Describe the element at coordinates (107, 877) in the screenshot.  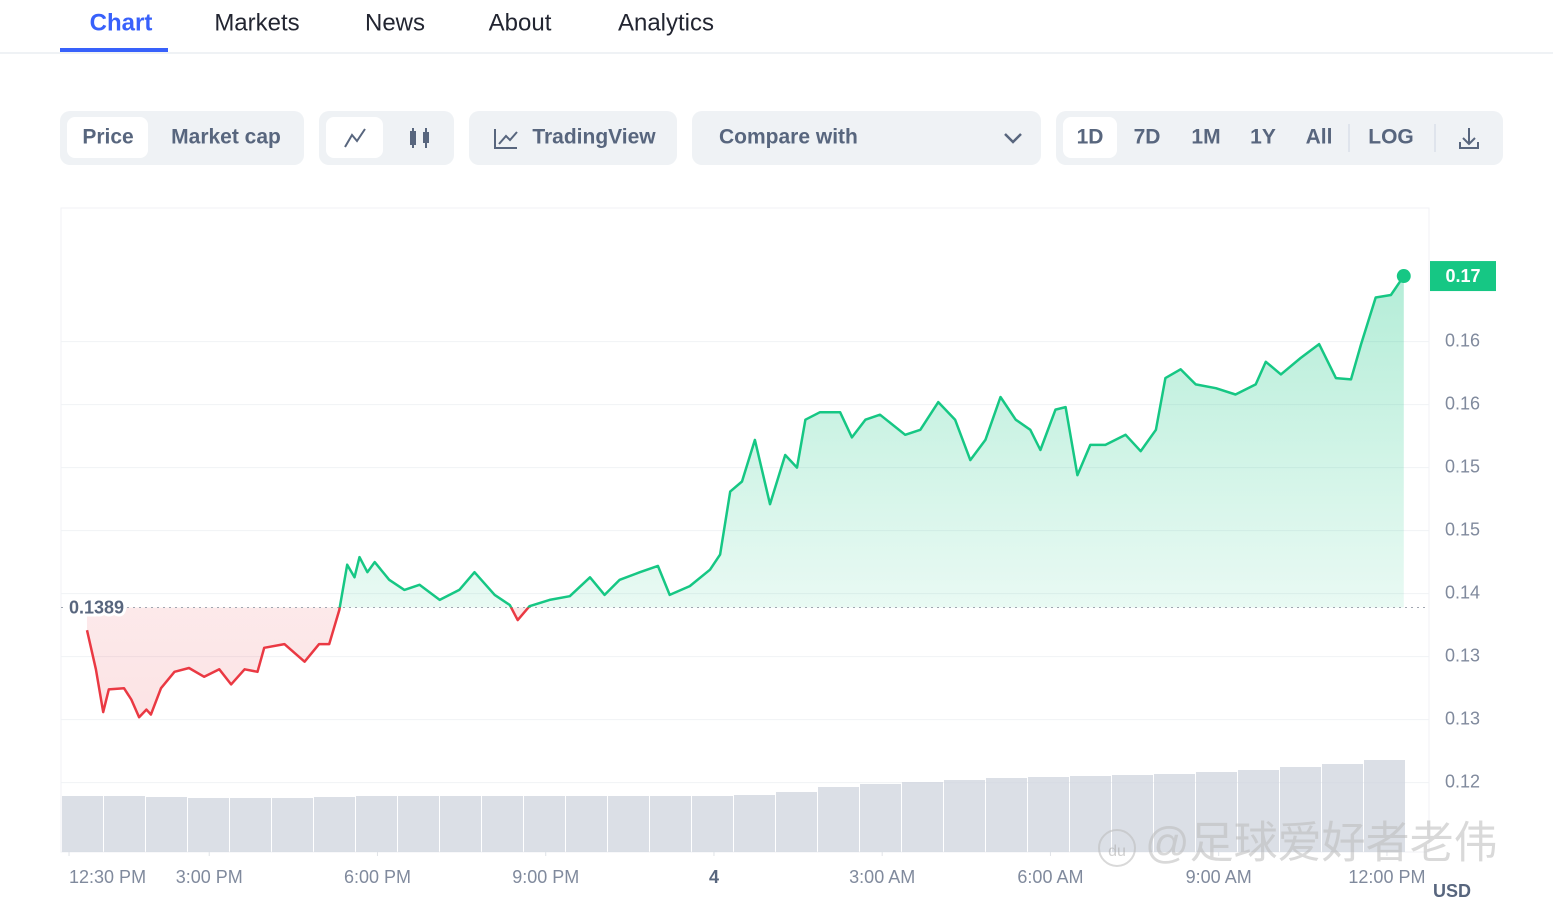
I see `x-tick-label: 12:30 PM` at that location.